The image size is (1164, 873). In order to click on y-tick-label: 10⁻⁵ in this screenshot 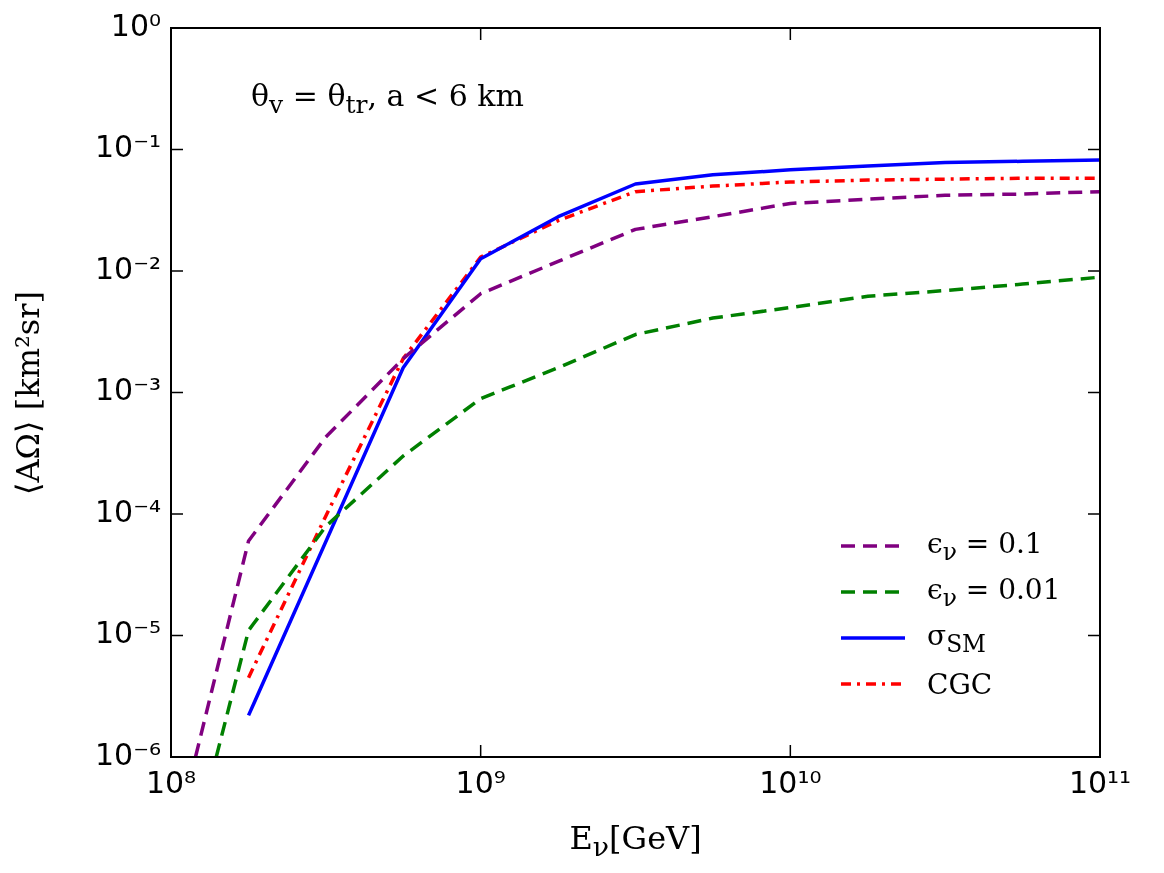, I will do `click(127, 633)`.